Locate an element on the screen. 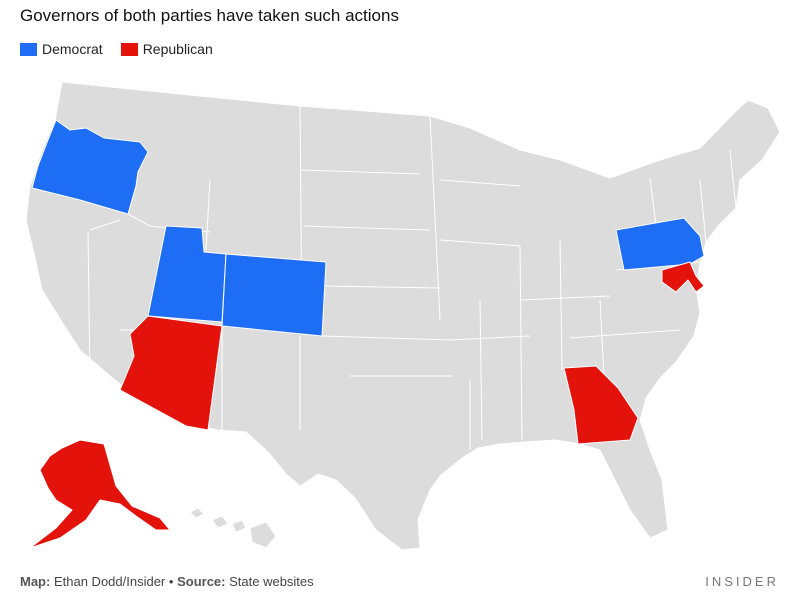 The height and width of the screenshot is (603, 800). republican-swatch is located at coordinates (129, 49).